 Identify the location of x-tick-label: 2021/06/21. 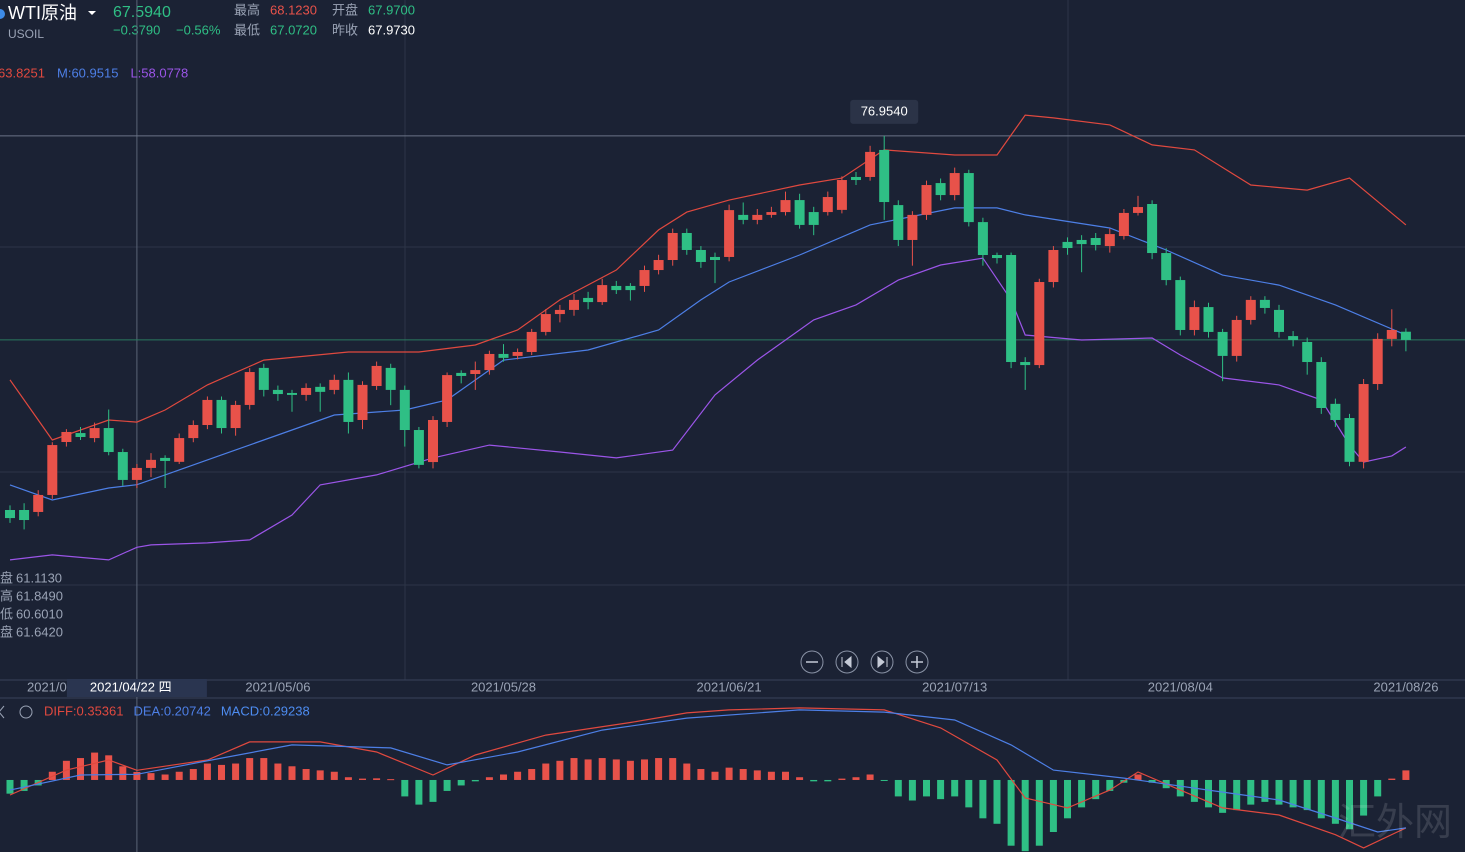
(729, 686).